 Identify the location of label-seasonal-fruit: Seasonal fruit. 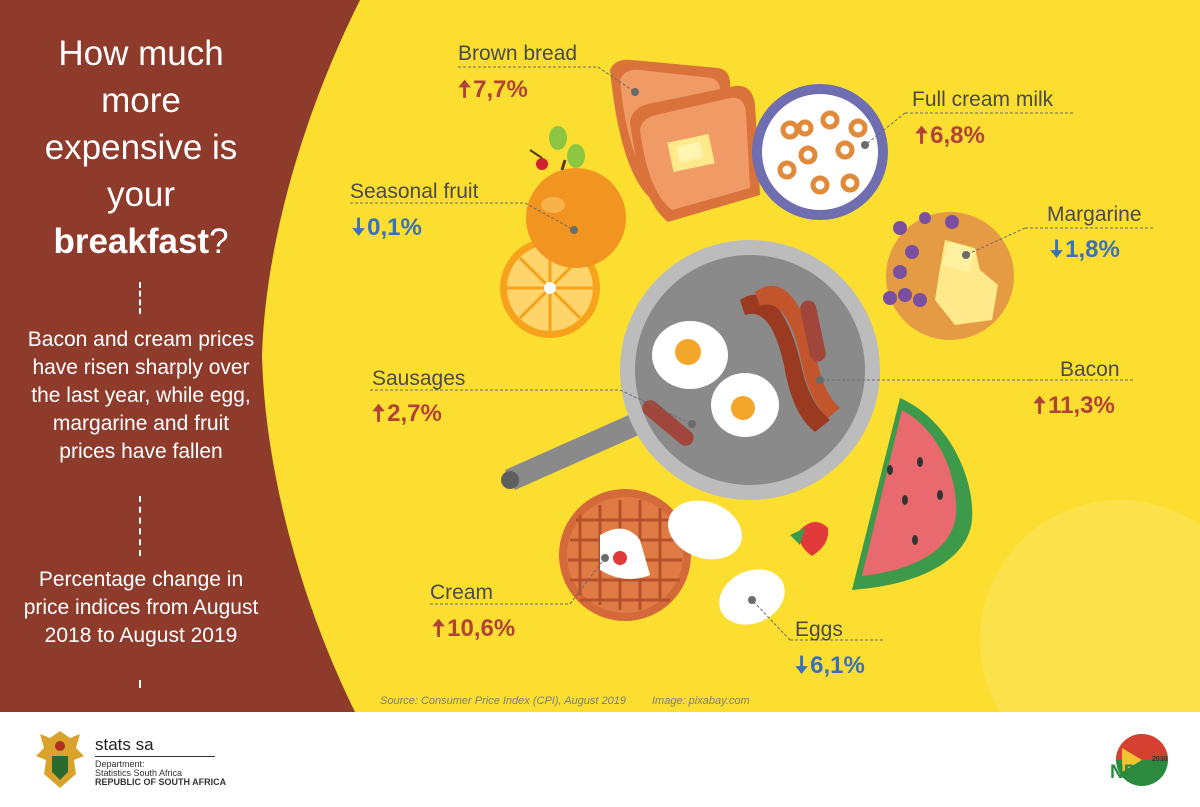
(414, 191).